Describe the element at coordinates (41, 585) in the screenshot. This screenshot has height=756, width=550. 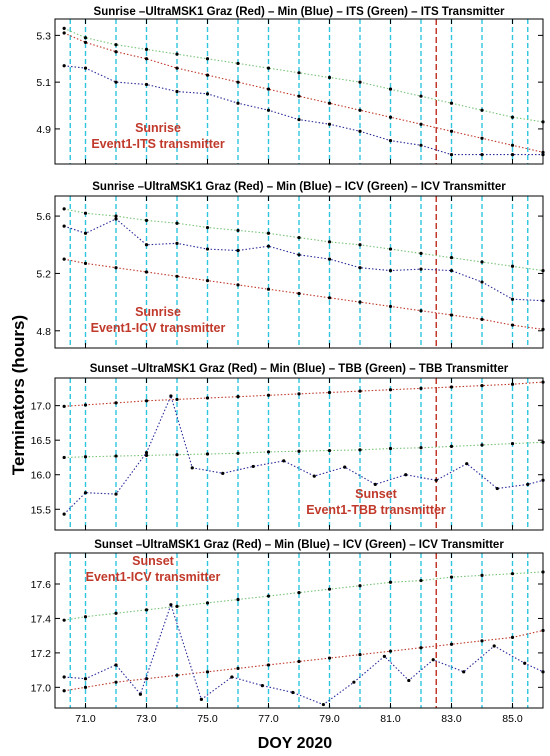
I see `y-tick-label: 17.6` at that location.